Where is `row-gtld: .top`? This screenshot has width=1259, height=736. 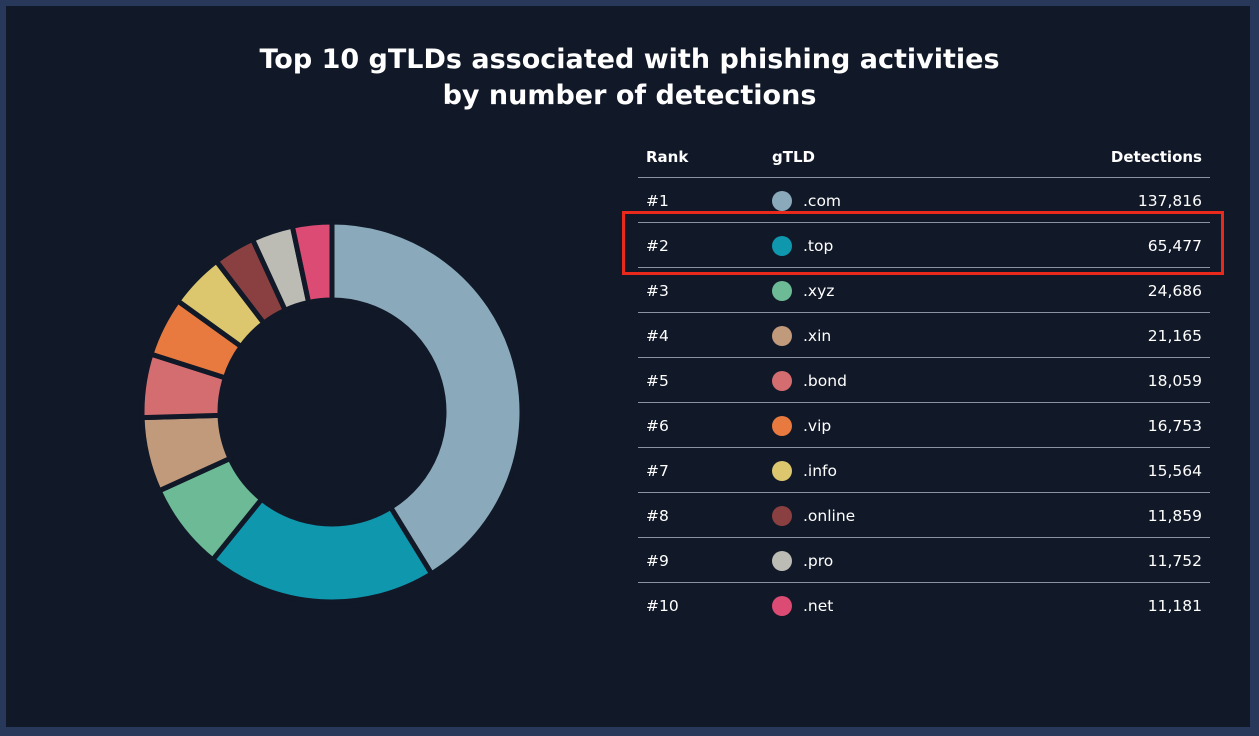
row-gtld: .top is located at coordinates (818, 246).